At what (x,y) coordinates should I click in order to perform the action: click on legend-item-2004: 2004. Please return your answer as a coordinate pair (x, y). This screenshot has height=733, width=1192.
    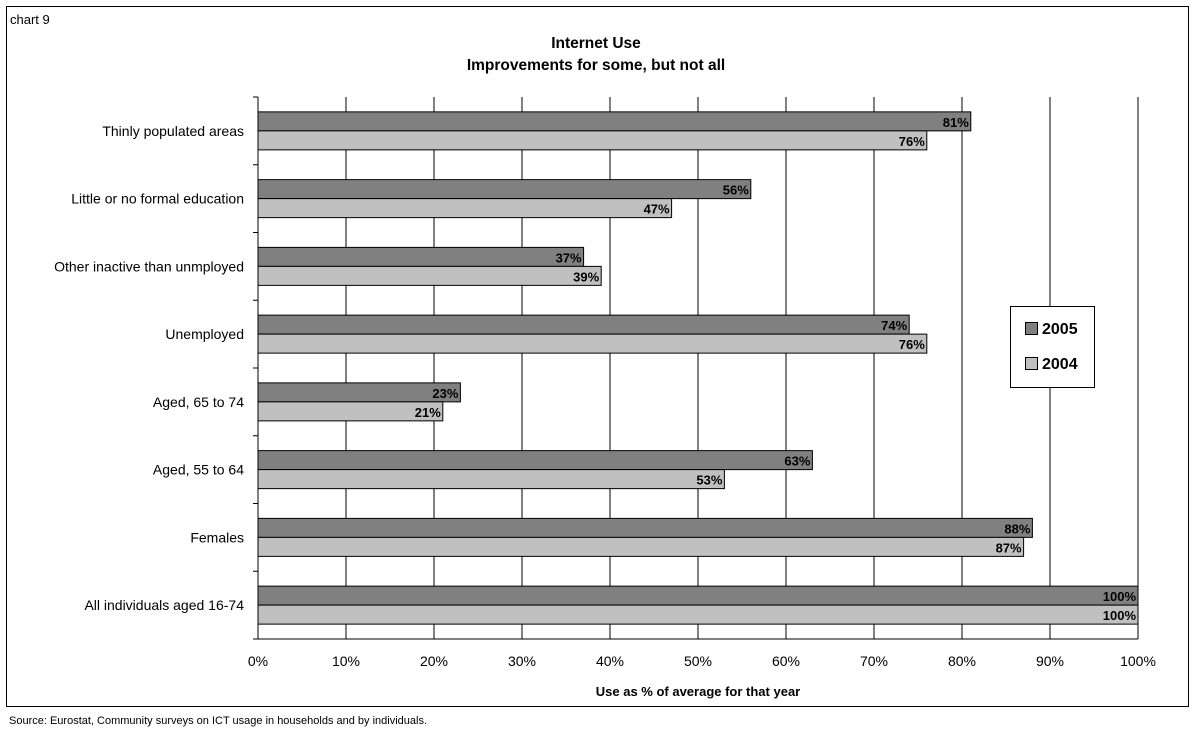
    Looking at the image, I should click on (1051, 365).